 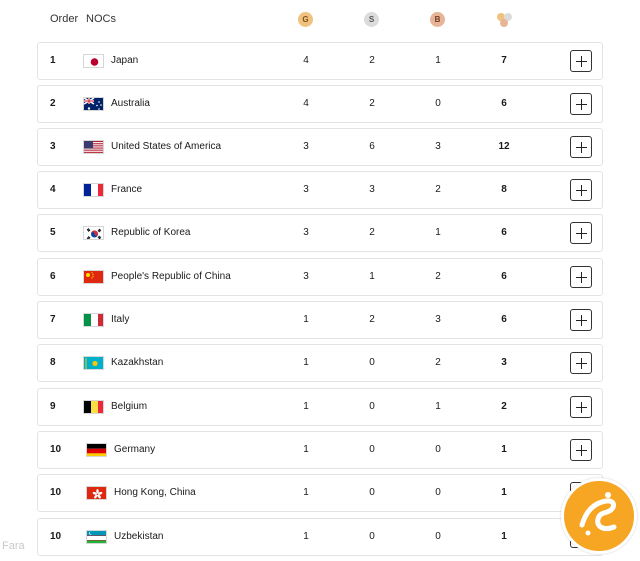 What do you see at coordinates (129, 406) in the screenshot?
I see `noc-name: Belgium` at bounding box center [129, 406].